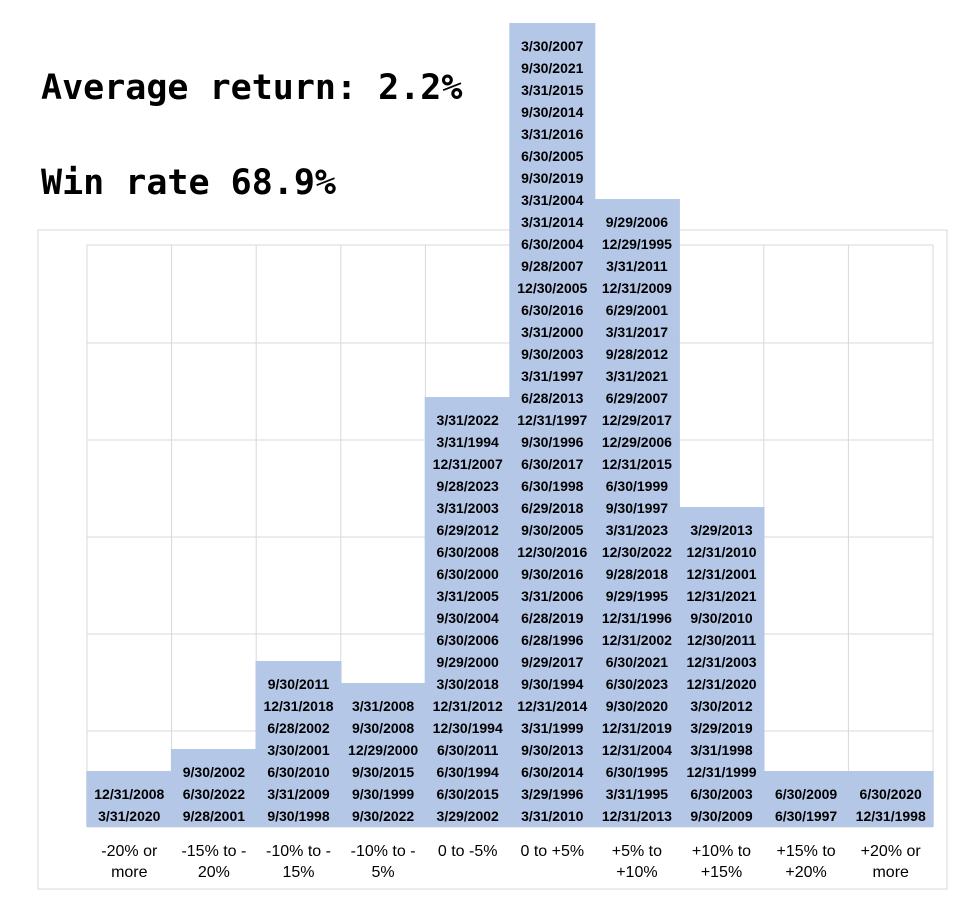 Image resolution: width=964 pixels, height=901 pixels. Describe the element at coordinates (552, 684) in the screenshot. I see `date-label: 9/30/1994` at that location.